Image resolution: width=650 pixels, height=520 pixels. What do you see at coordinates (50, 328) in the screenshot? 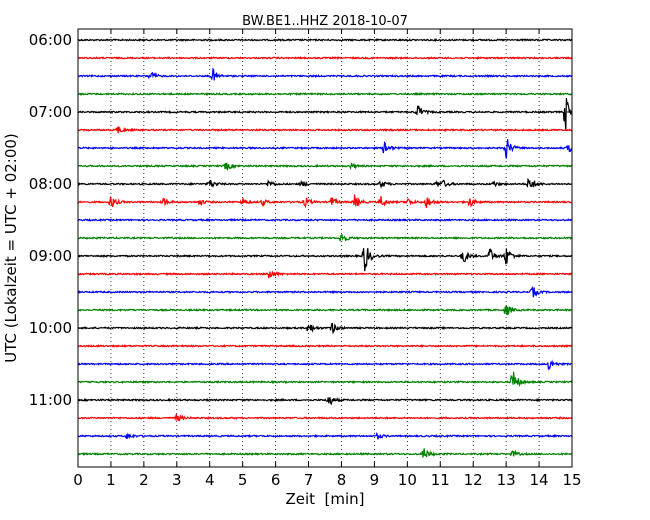
I see `y-tick-label: 10:00` at bounding box center [50, 328].